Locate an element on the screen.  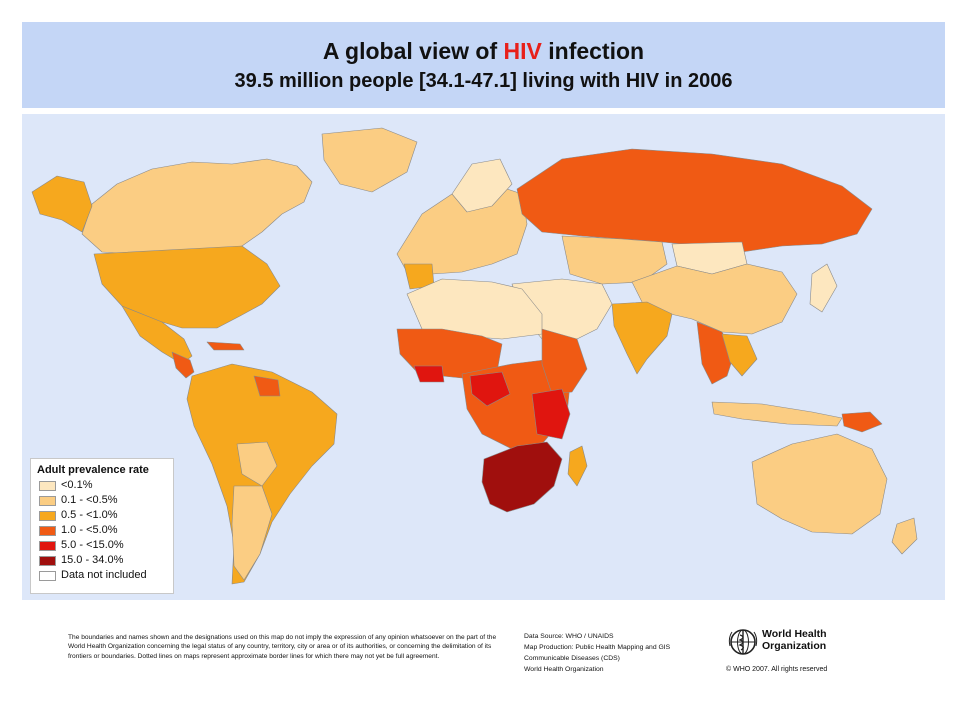
region-cote-divoire is located at coordinates (429, 374).